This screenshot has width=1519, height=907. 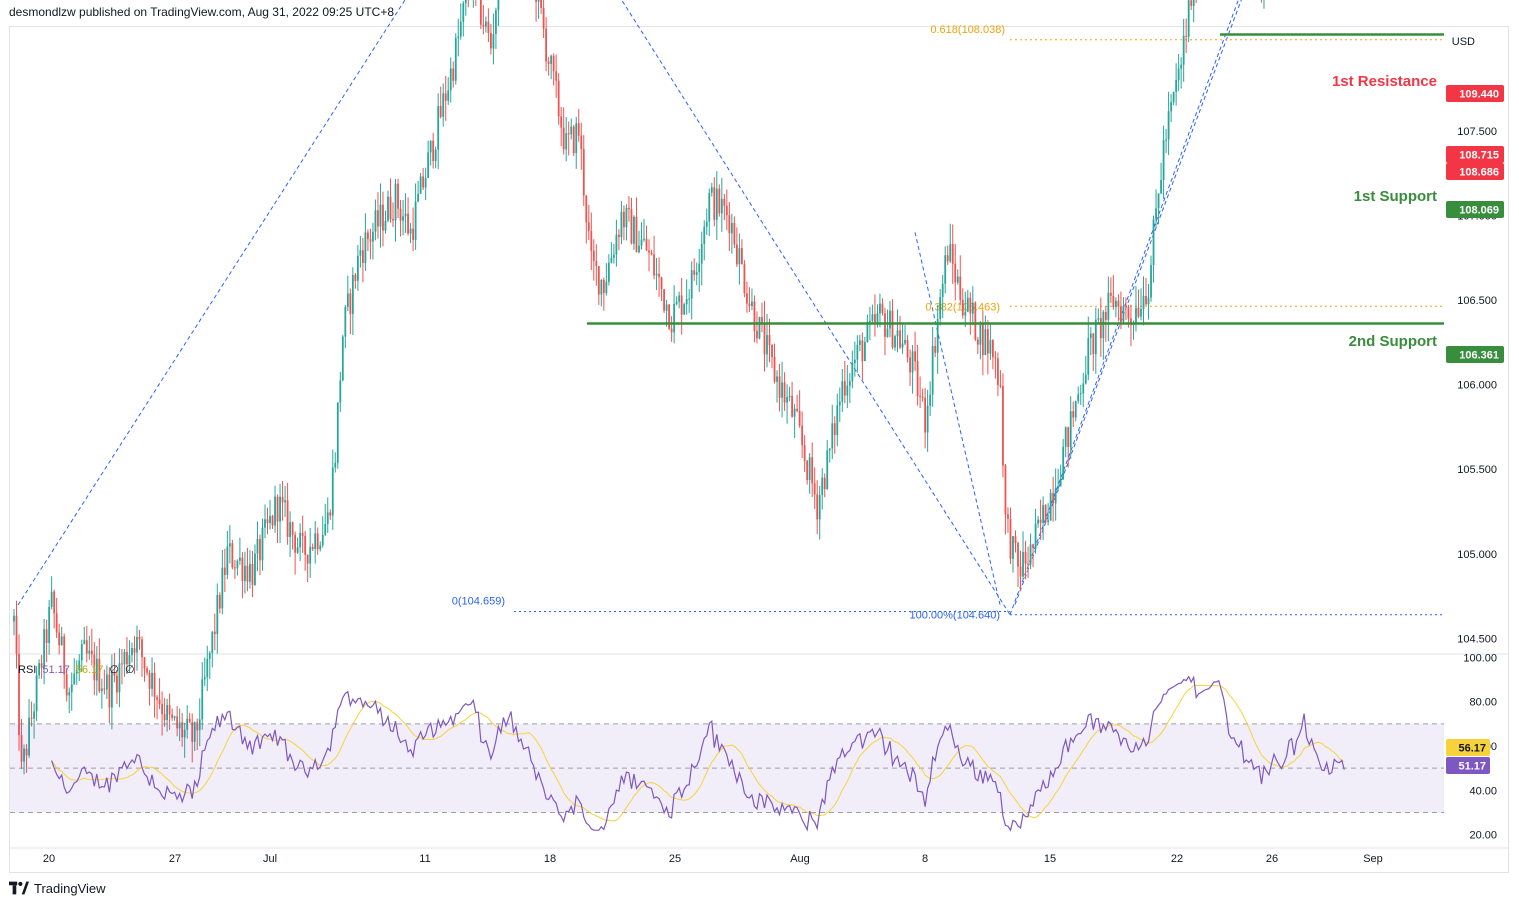 What do you see at coordinates (57, 888) in the screenshot?
I see `footer: TradingView` at bounding box center [57, 888].